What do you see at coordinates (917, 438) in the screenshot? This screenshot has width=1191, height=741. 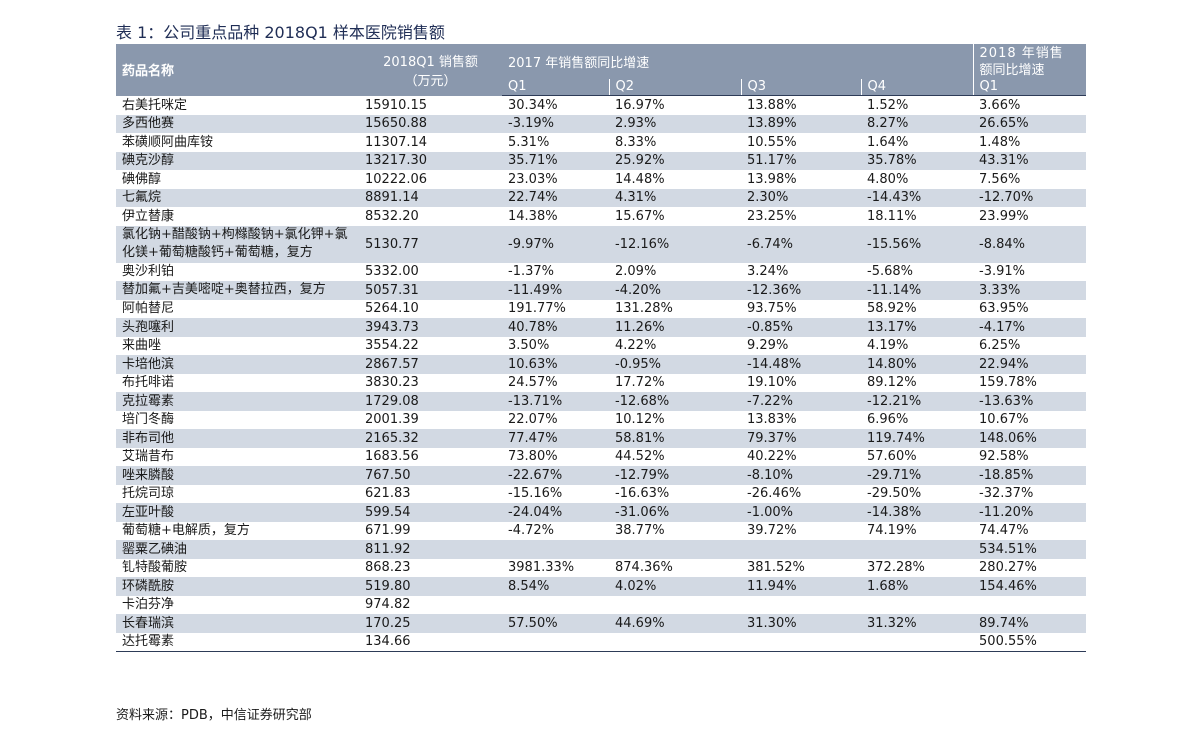 I see `growth-2017-q4-cell: 119.74%` at bounding box center [917, 438].